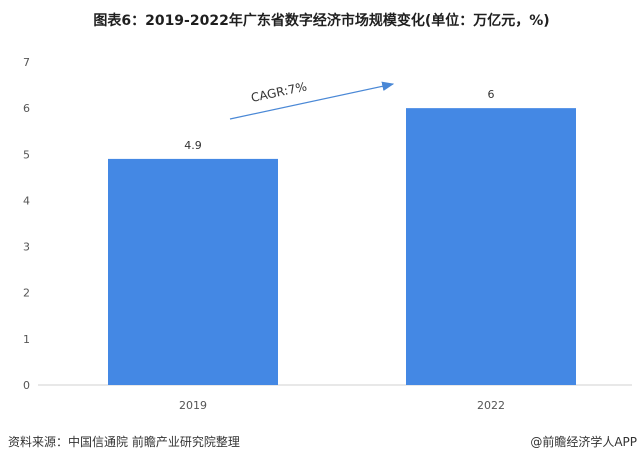  I want to click on y-tick-label: 4, so click(26, 200).